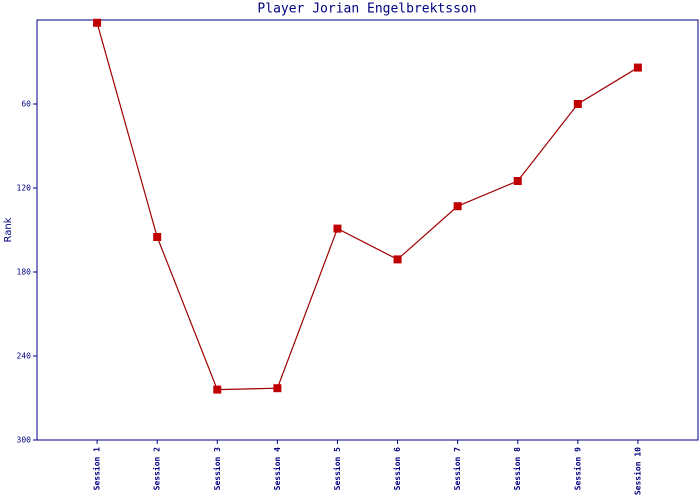 The image size is (700, 500). What do you see at coordinates (397, 469) in the screenshot?
I see `x-tick-label: Session 6` at bounding box center [397, 469].